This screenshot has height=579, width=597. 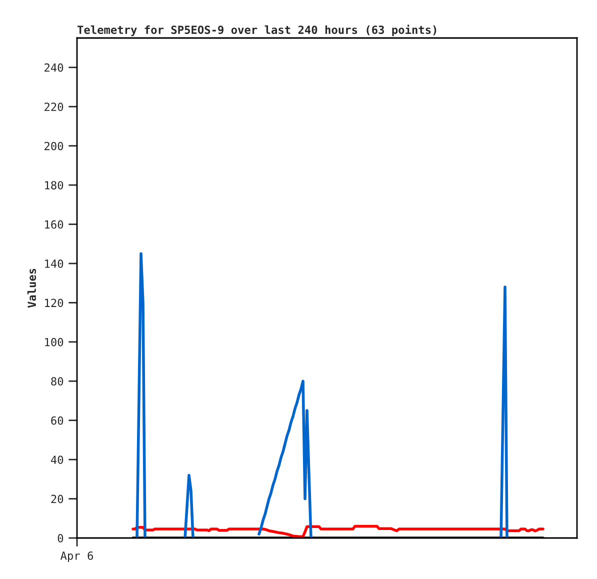 I want to click on y-tick-label: 20, so click(x=57, y=499).